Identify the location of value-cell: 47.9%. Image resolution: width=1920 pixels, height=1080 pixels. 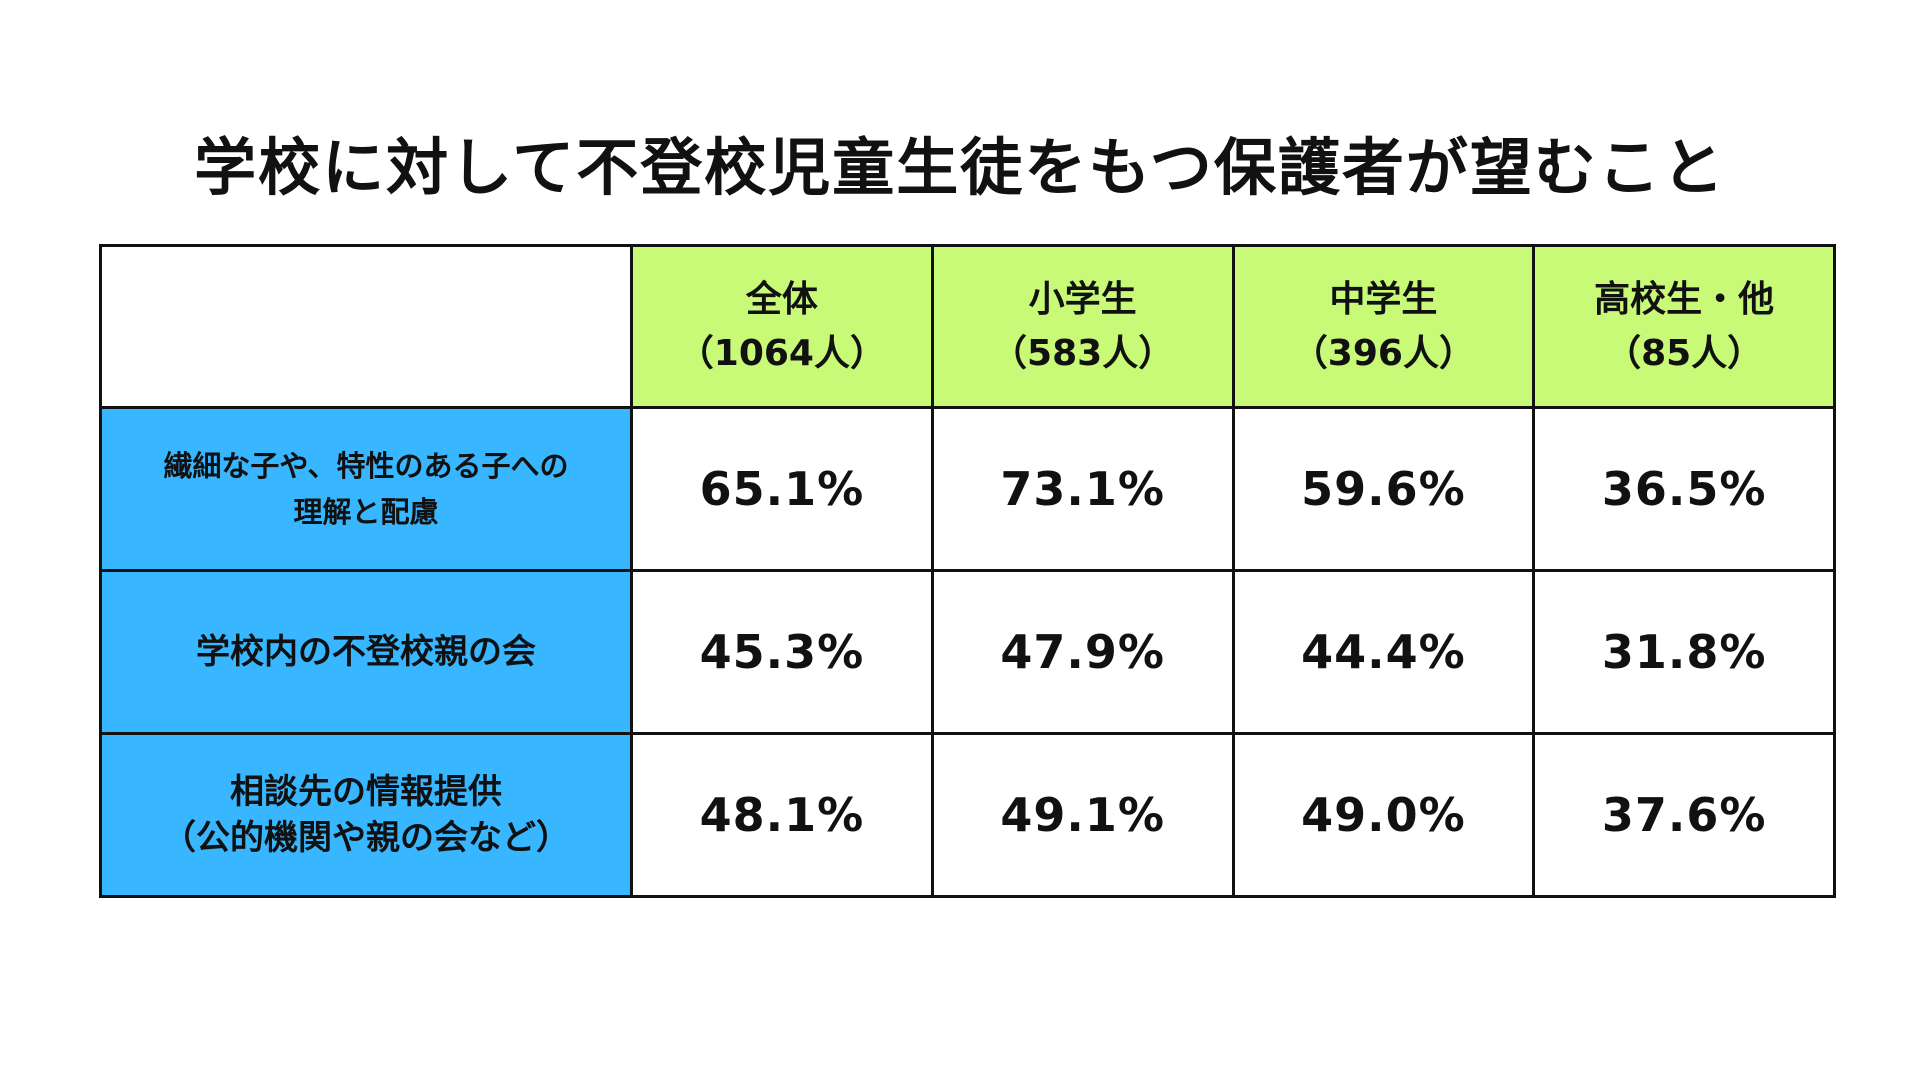
(1082, 652).